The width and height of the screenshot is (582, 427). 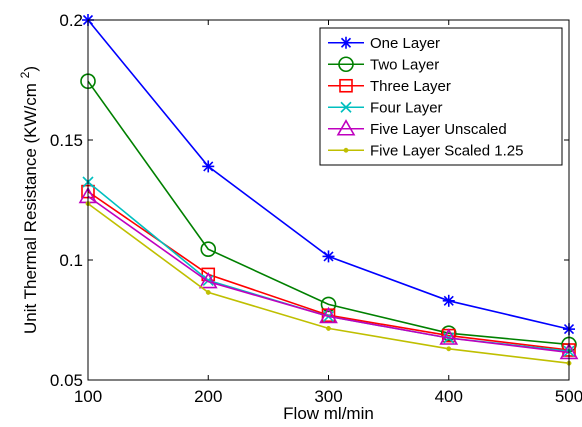 I want to click on y-tick-label: 0.1, so click(x=71, y=260).